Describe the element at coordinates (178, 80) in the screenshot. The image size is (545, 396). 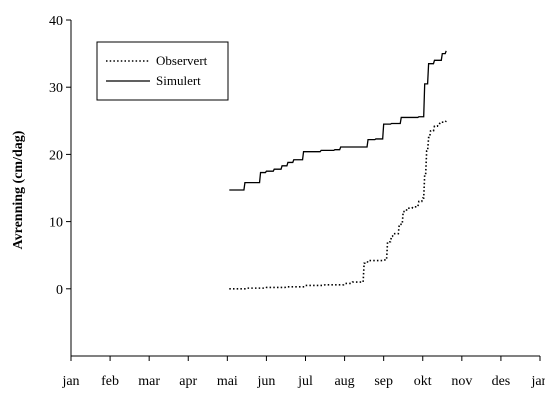
I see `legend-label-simulert: Simulert` at that location.